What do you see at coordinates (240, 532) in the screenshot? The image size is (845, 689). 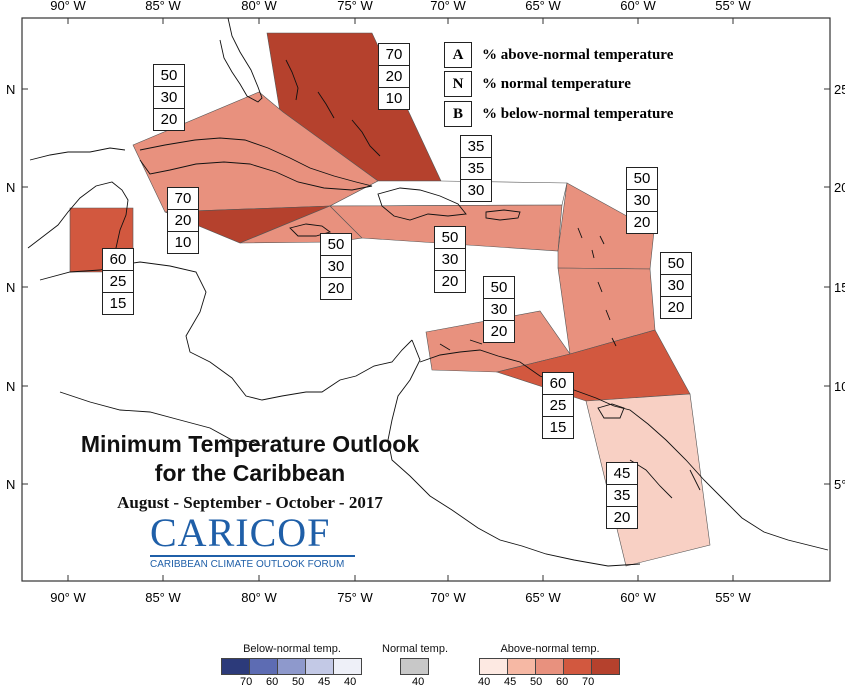 I see `logo-name: CARICOF` at bounding box center [240, 532].